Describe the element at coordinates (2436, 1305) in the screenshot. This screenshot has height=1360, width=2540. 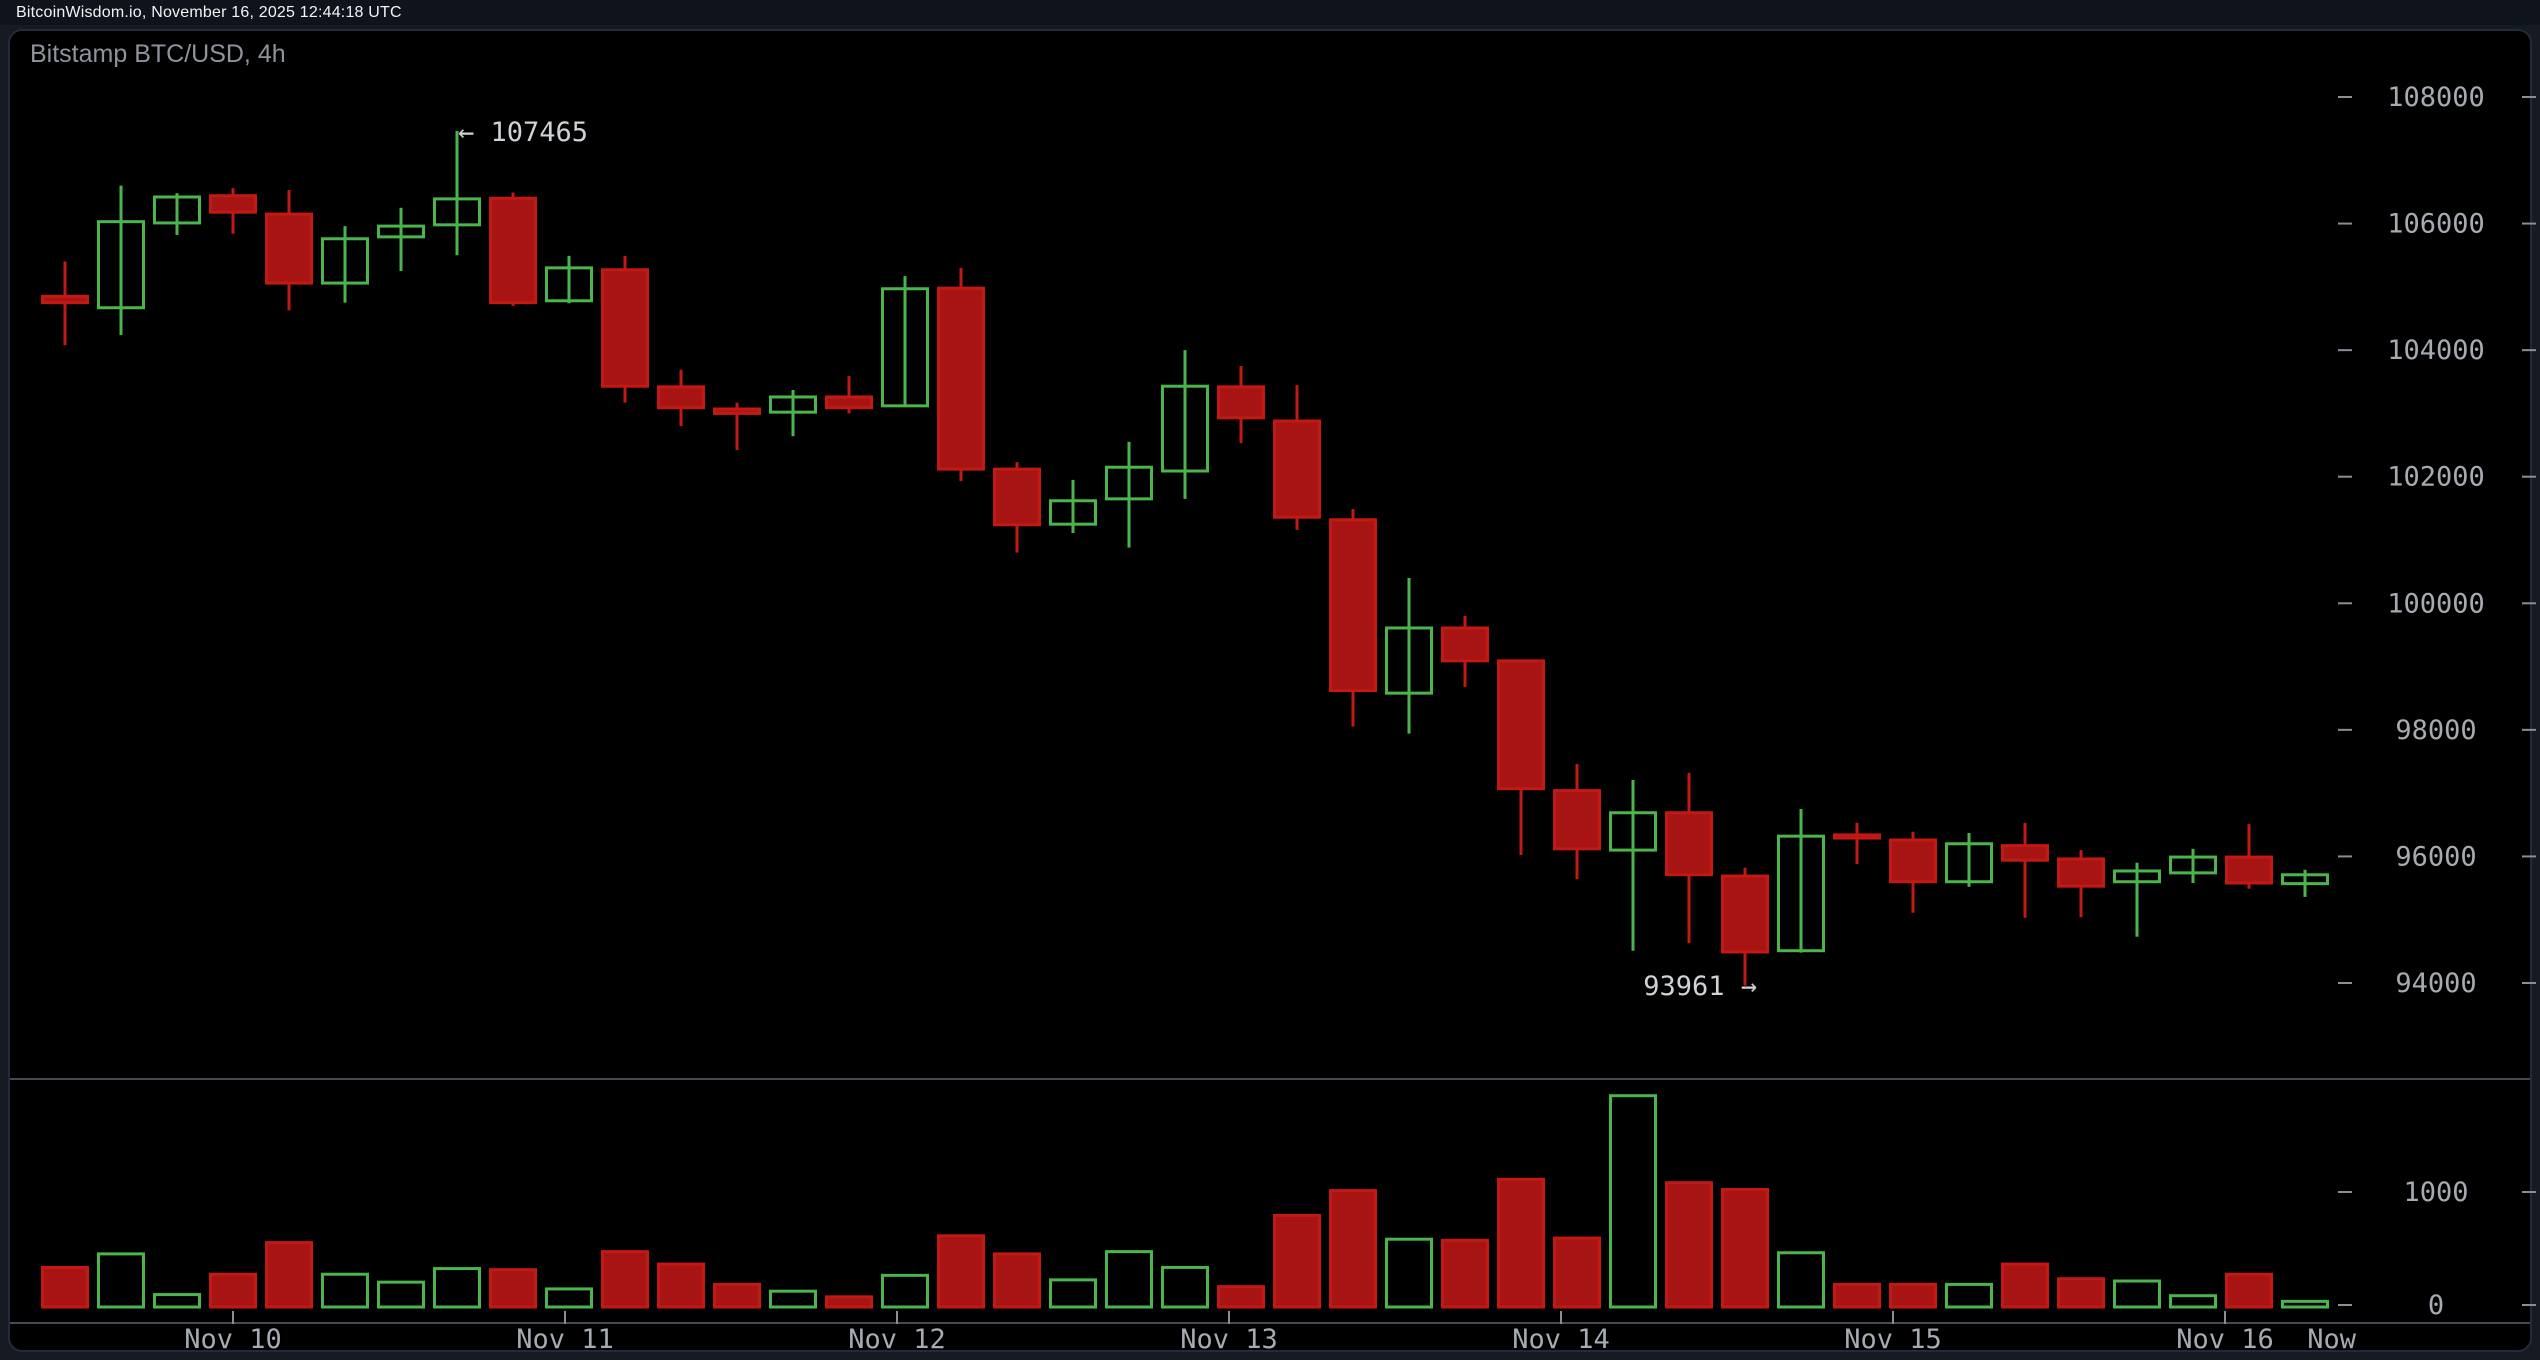
I see `volume-axis-label: 0` at that location.